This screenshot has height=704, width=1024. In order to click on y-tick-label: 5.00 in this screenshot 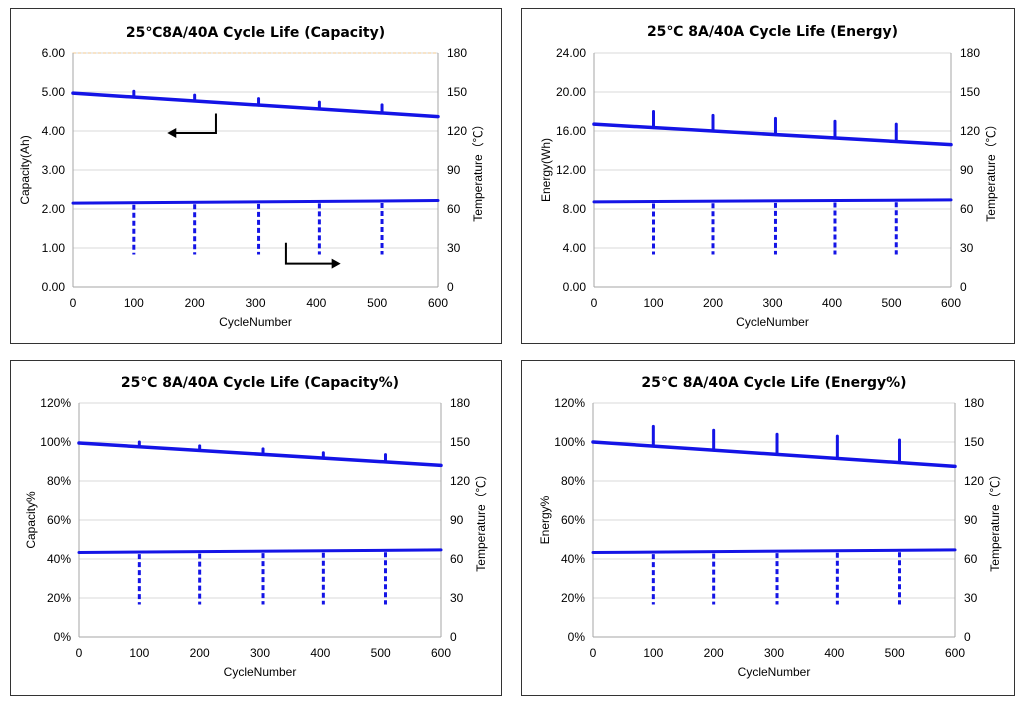, I will do `click(54, 92)`.